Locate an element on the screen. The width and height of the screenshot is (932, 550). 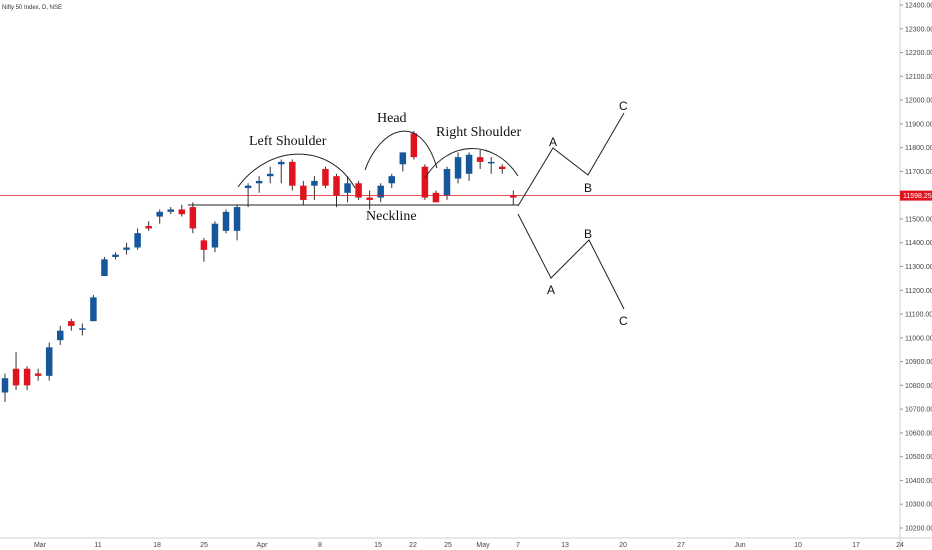
y-tick-label: 10500.00 is located at coordinates (918, 457).